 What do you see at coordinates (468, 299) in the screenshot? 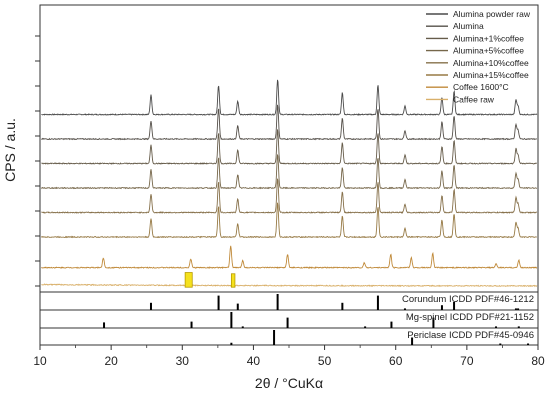
I see `ref-label-corundum-icdd-pdf-46-1212: Corundum ICDD PDF#46-1212` at bounding box center [468, 299].